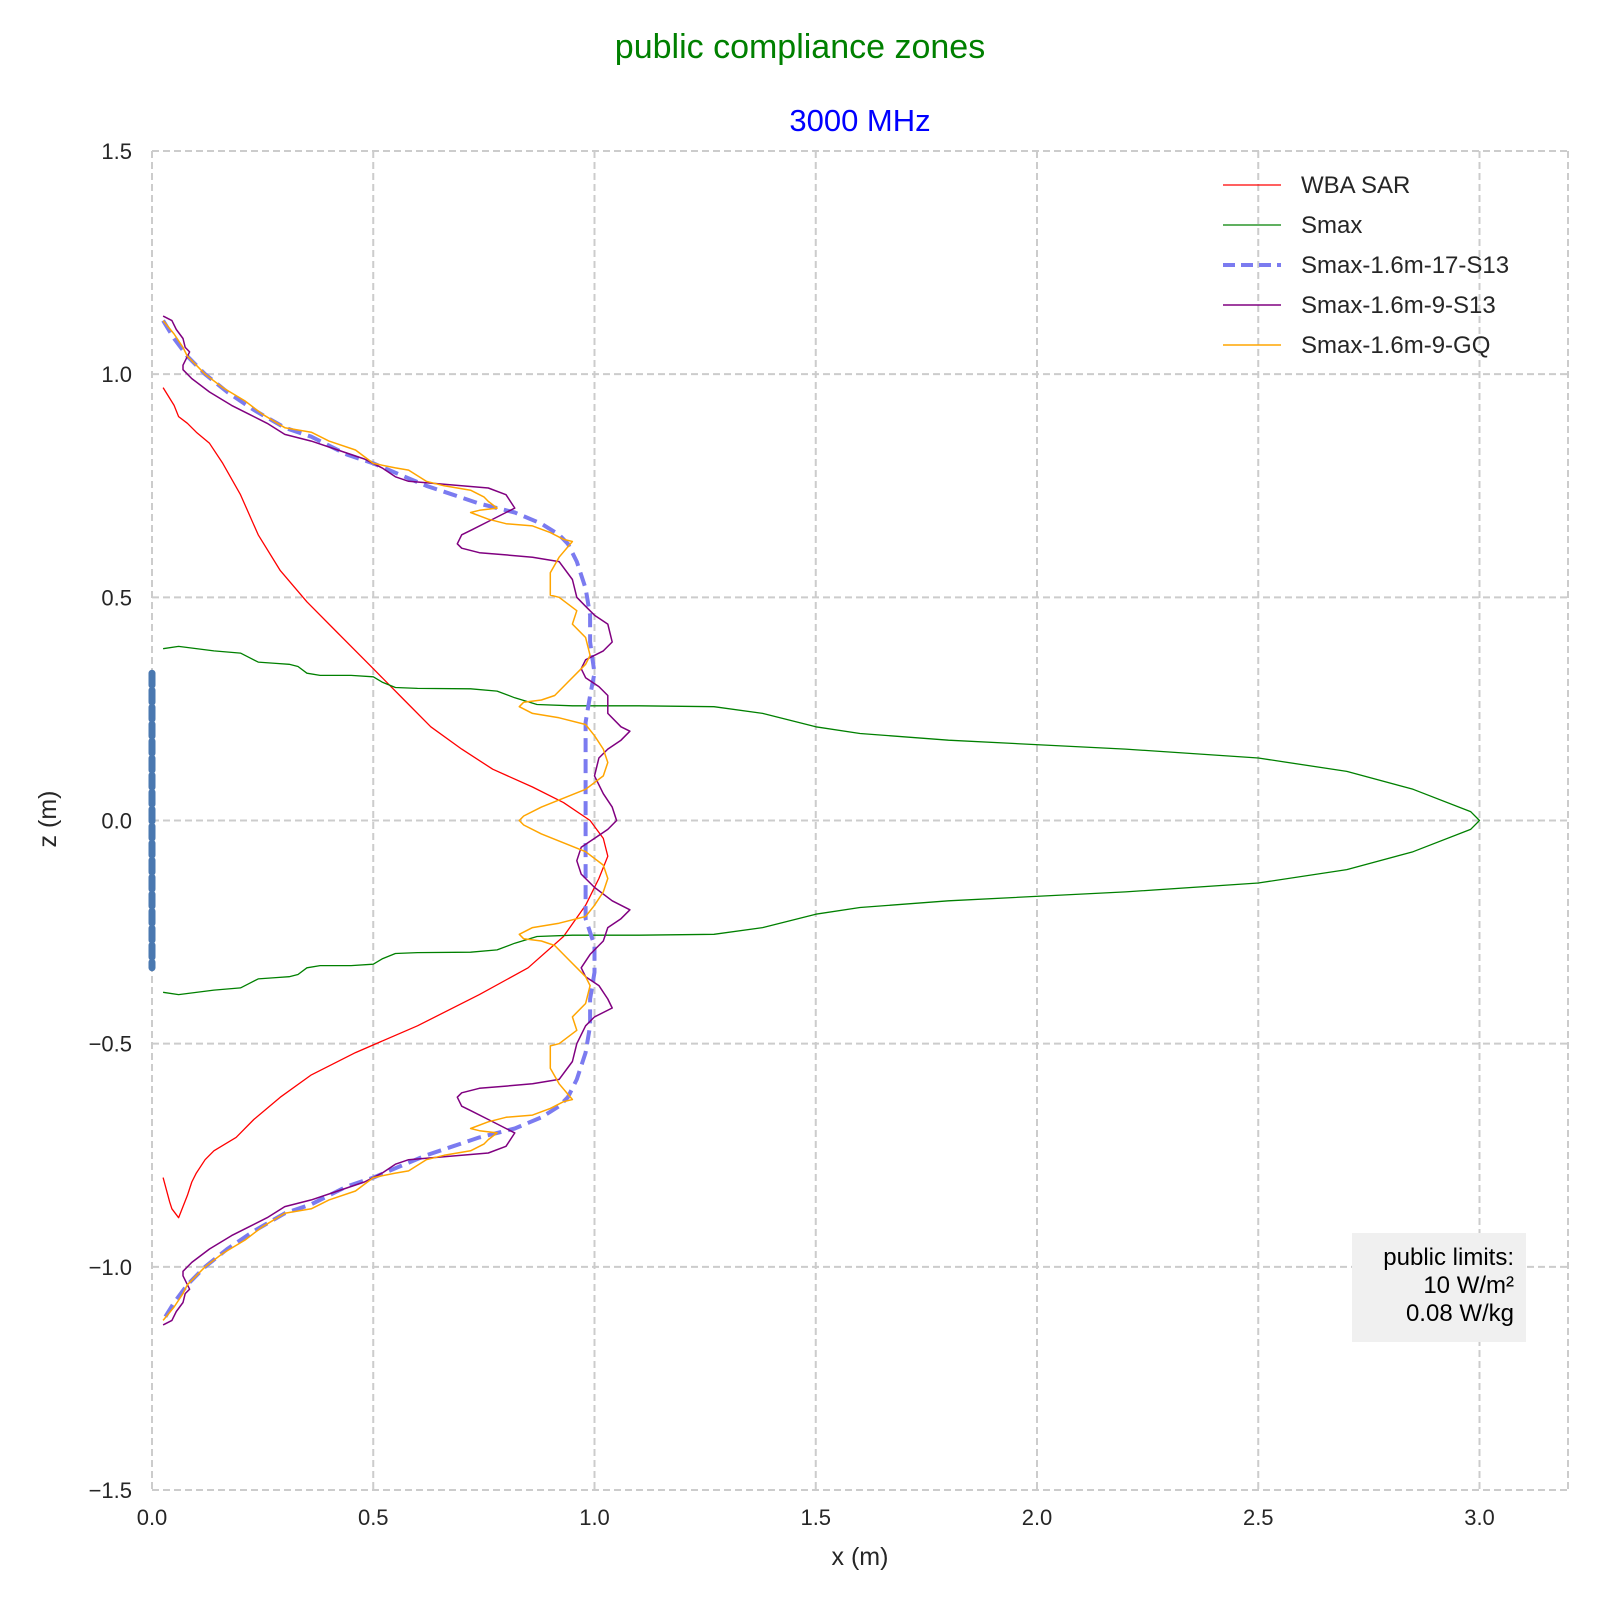 The image size is (1600, 1600). Describe the element at coordinates (152, 1517) in the screenshot. I see `x-tick-label: 0.0` at that location.